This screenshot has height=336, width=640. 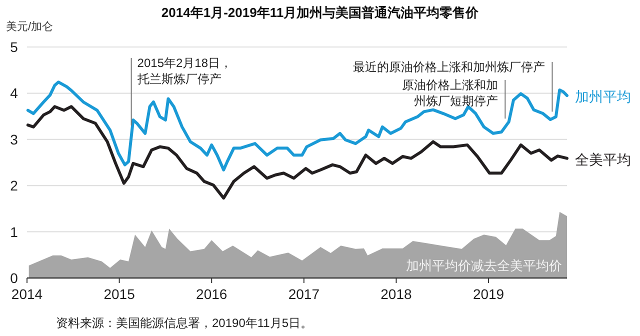 I want to click on text: 资料来源：美国能源信息署，20190年11月5日。, so click(x=184, y=323).